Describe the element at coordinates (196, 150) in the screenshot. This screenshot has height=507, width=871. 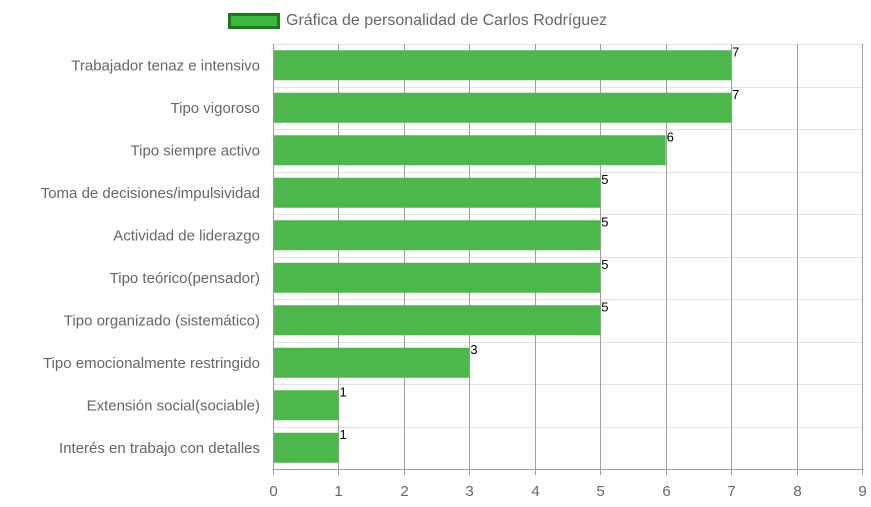
I see `category-label: Tipo siempre activo` at that location.